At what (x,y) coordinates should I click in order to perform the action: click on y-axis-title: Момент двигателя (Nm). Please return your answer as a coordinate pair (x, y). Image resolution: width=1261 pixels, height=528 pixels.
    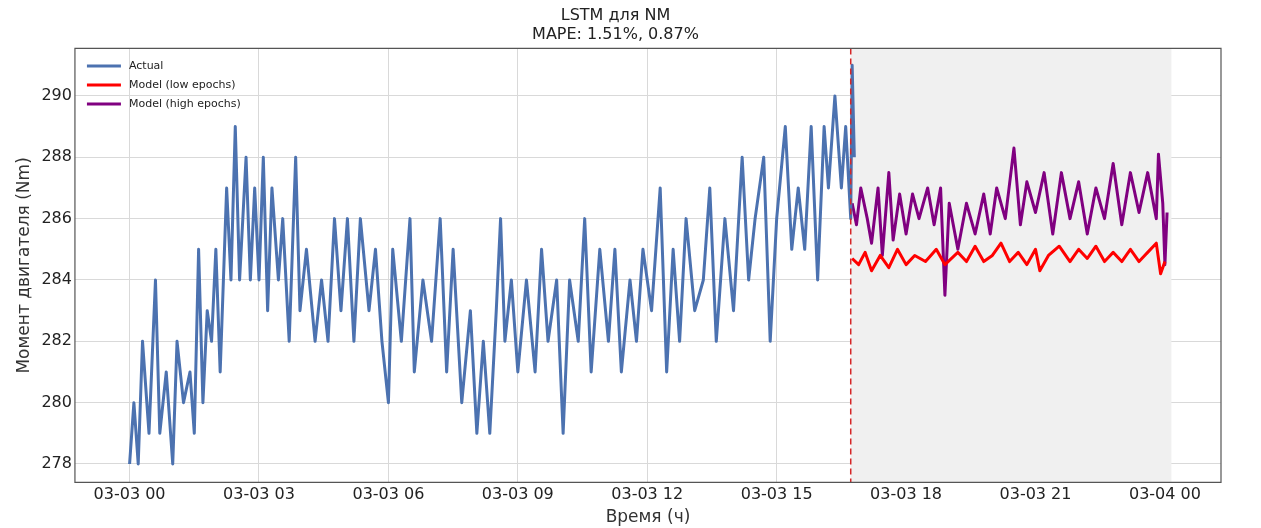
    Looking at the image, I should click on (22, 265).